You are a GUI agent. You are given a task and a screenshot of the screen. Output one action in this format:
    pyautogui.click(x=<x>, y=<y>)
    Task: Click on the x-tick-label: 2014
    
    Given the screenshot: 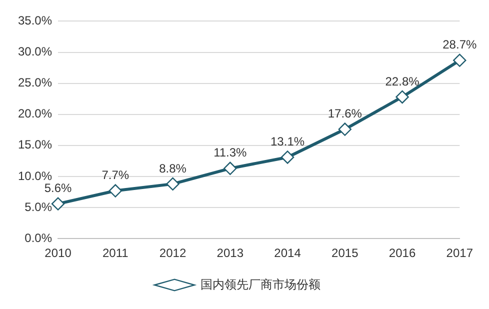 What is the action you would take?
    pyautogui.click(x=288, y=253)
    